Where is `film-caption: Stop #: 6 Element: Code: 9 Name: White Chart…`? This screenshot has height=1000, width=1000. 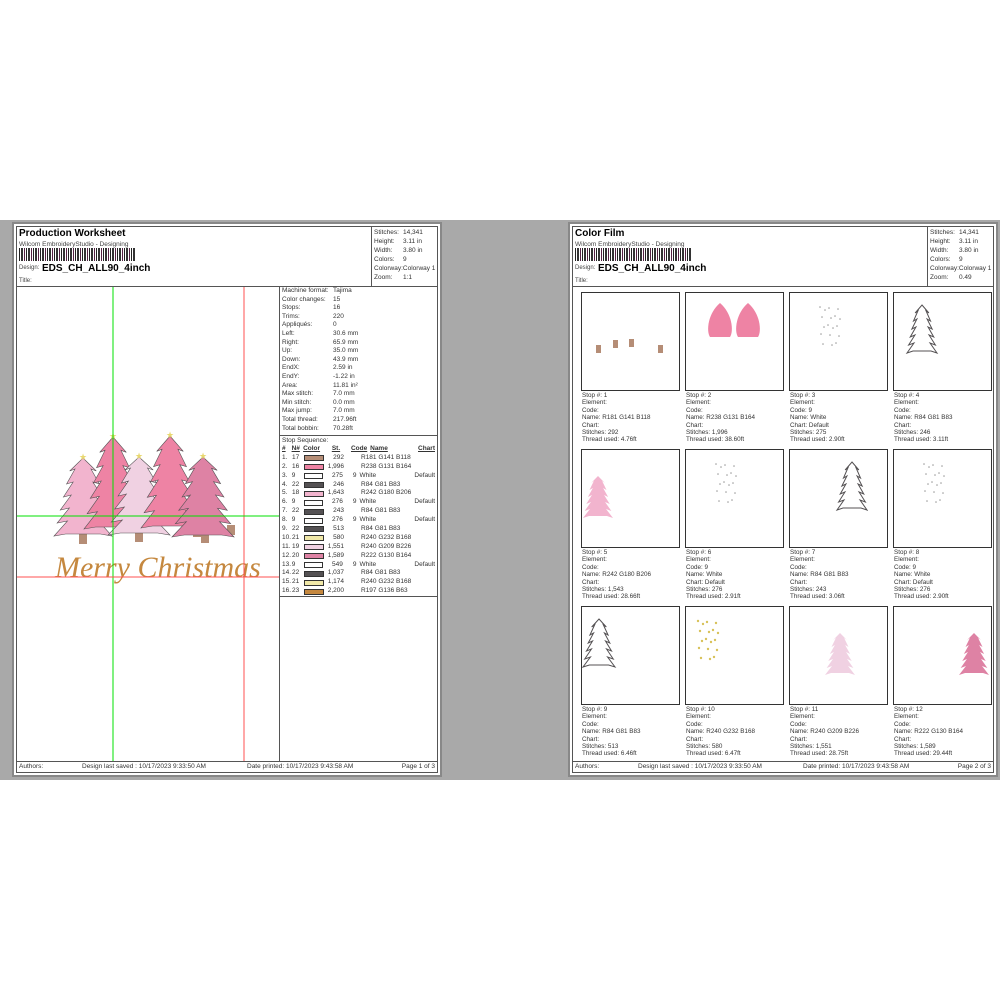
film-caption: Stop #: 6 Element: Code: 9 Name: White Chart… is located at coordinates (736, 575).